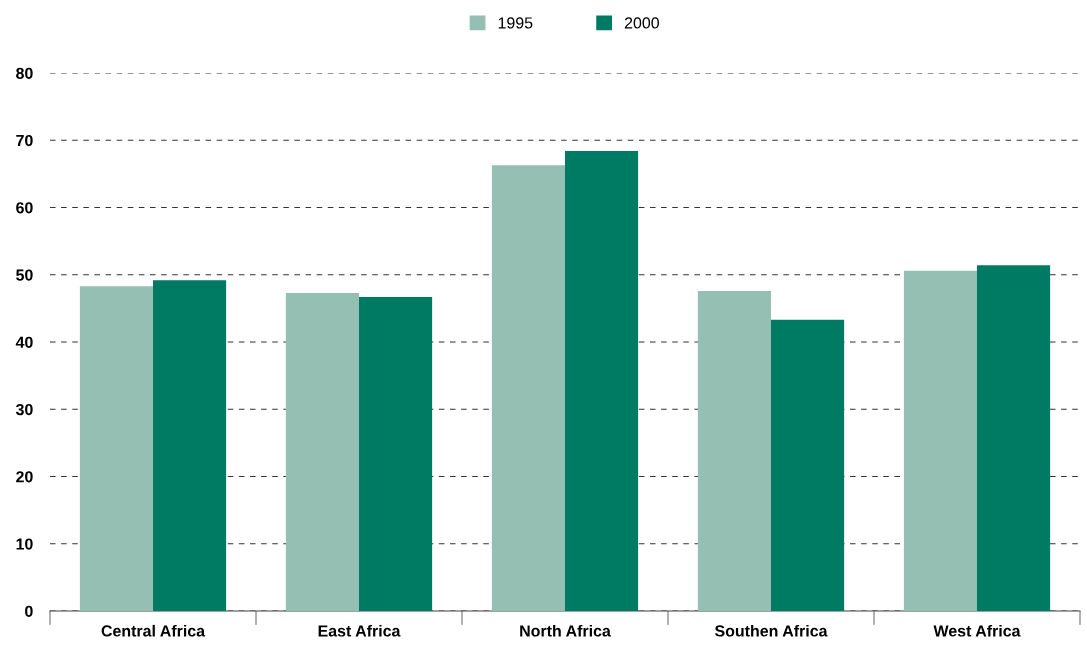  I want to click on y-tick-label: 20, so click(24, 477).